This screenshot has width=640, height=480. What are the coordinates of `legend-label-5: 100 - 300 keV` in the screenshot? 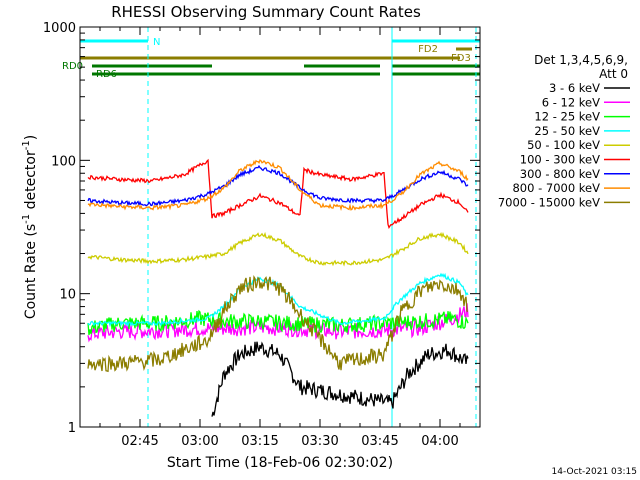 It's located at (560, 160).